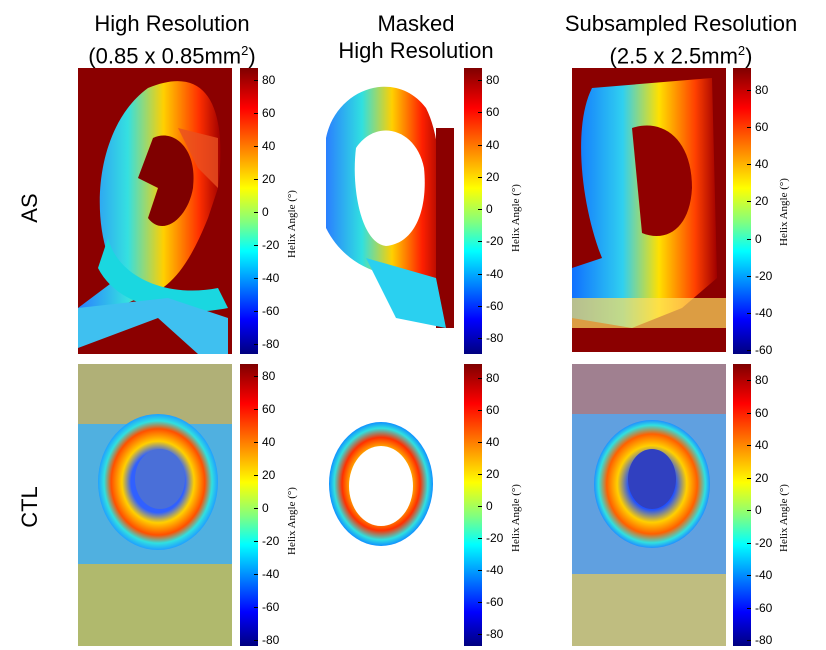 The image size is (826, 650). I want to click on row-label-ctl: CTL, so click(29, 507).